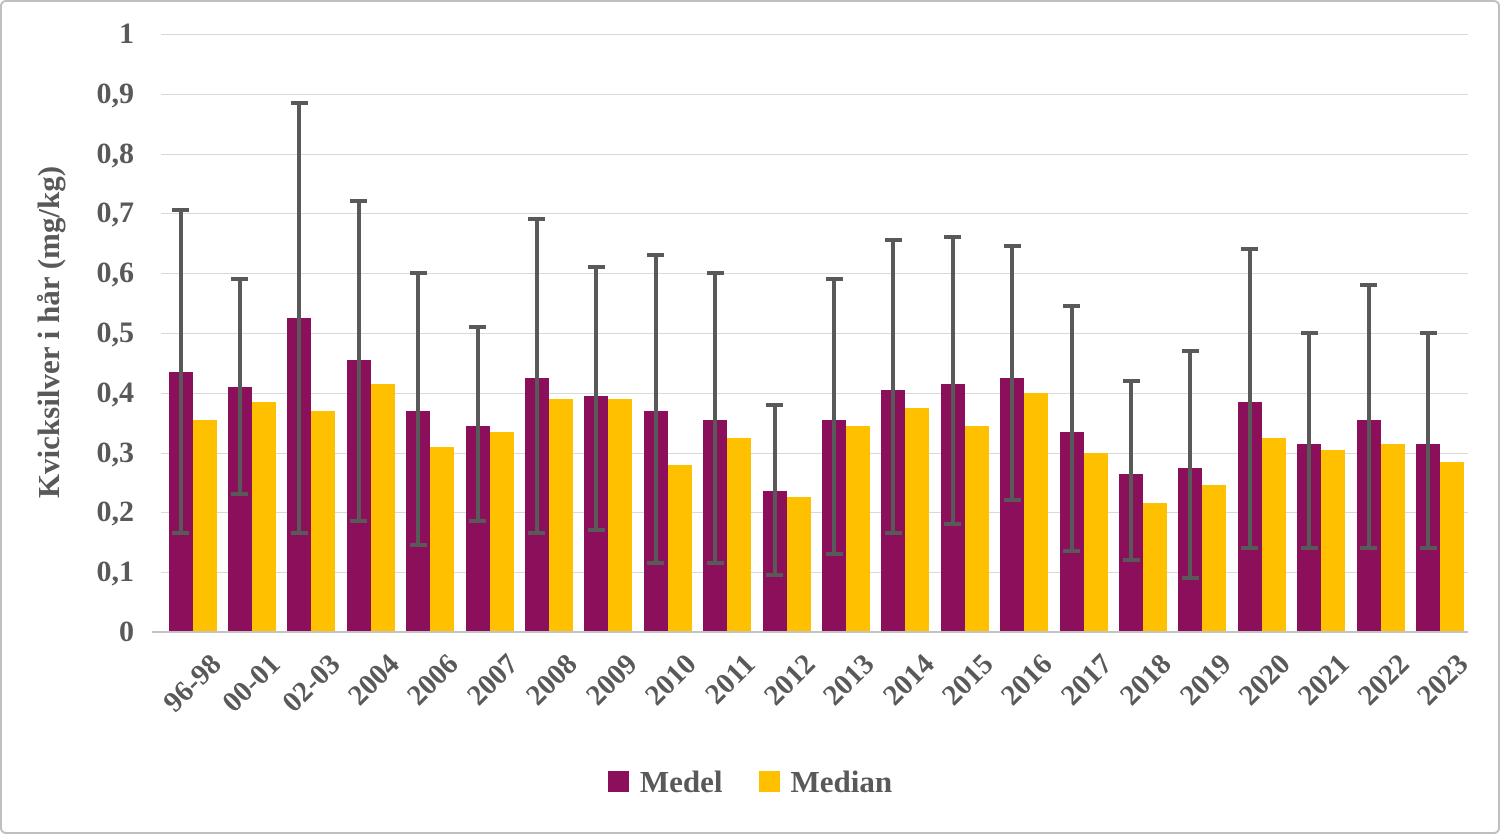 This screenshot has width=1500, height=834. What do you see at coordinates (893, 387) in the screenshot?
I see `error-bar-2014` at bounding box center [893, 387].